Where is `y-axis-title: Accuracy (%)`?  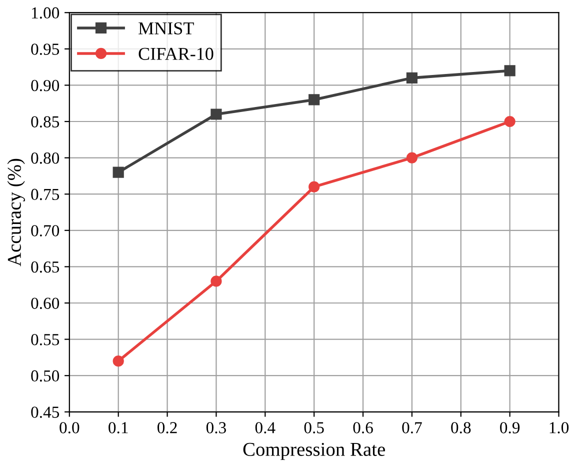 y-axis-title: Accuracy (%) is located at coordinates (16, 212).